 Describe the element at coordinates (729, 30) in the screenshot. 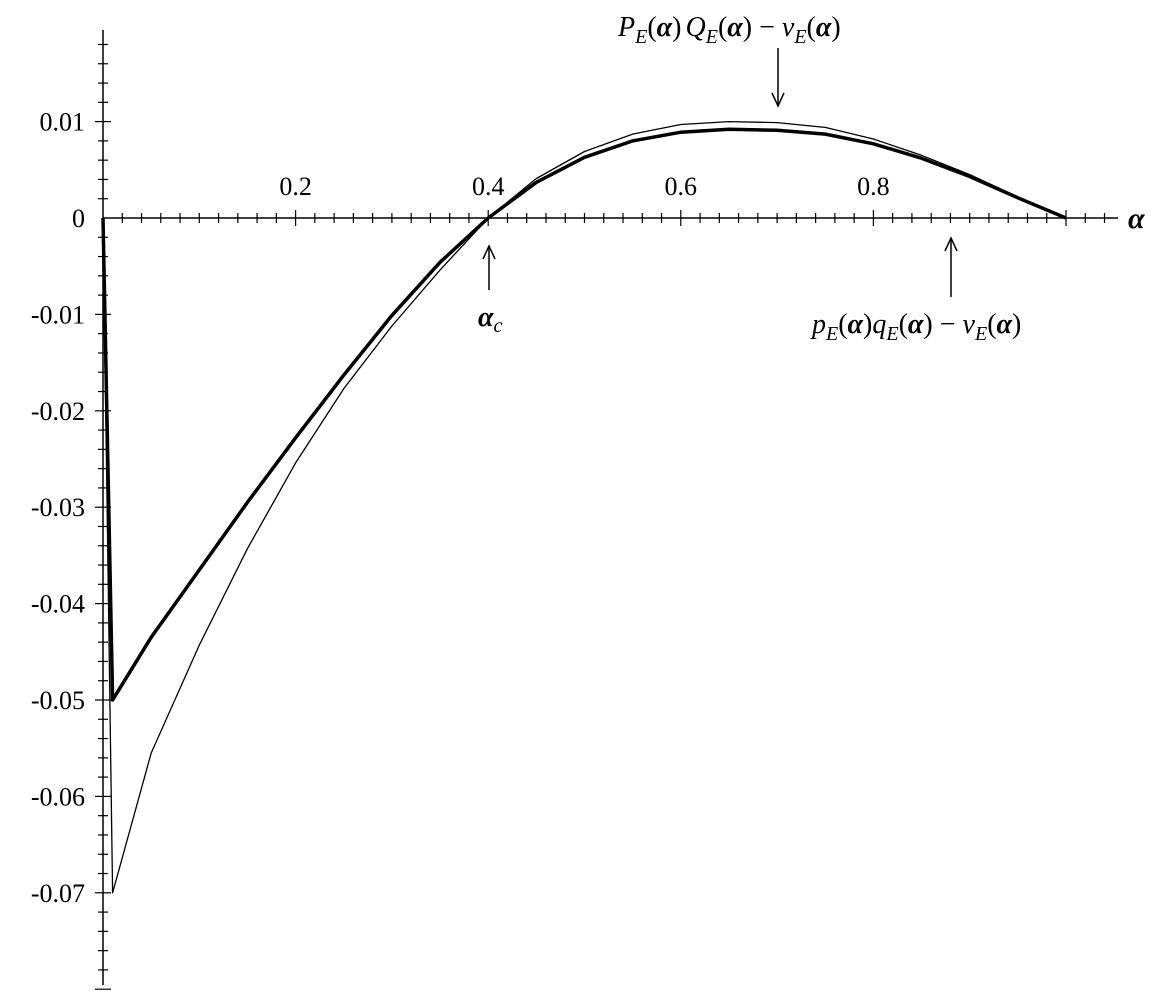

I see `annotation-upper-formula: PE(α) QE(α) − vE(α)` at that location.